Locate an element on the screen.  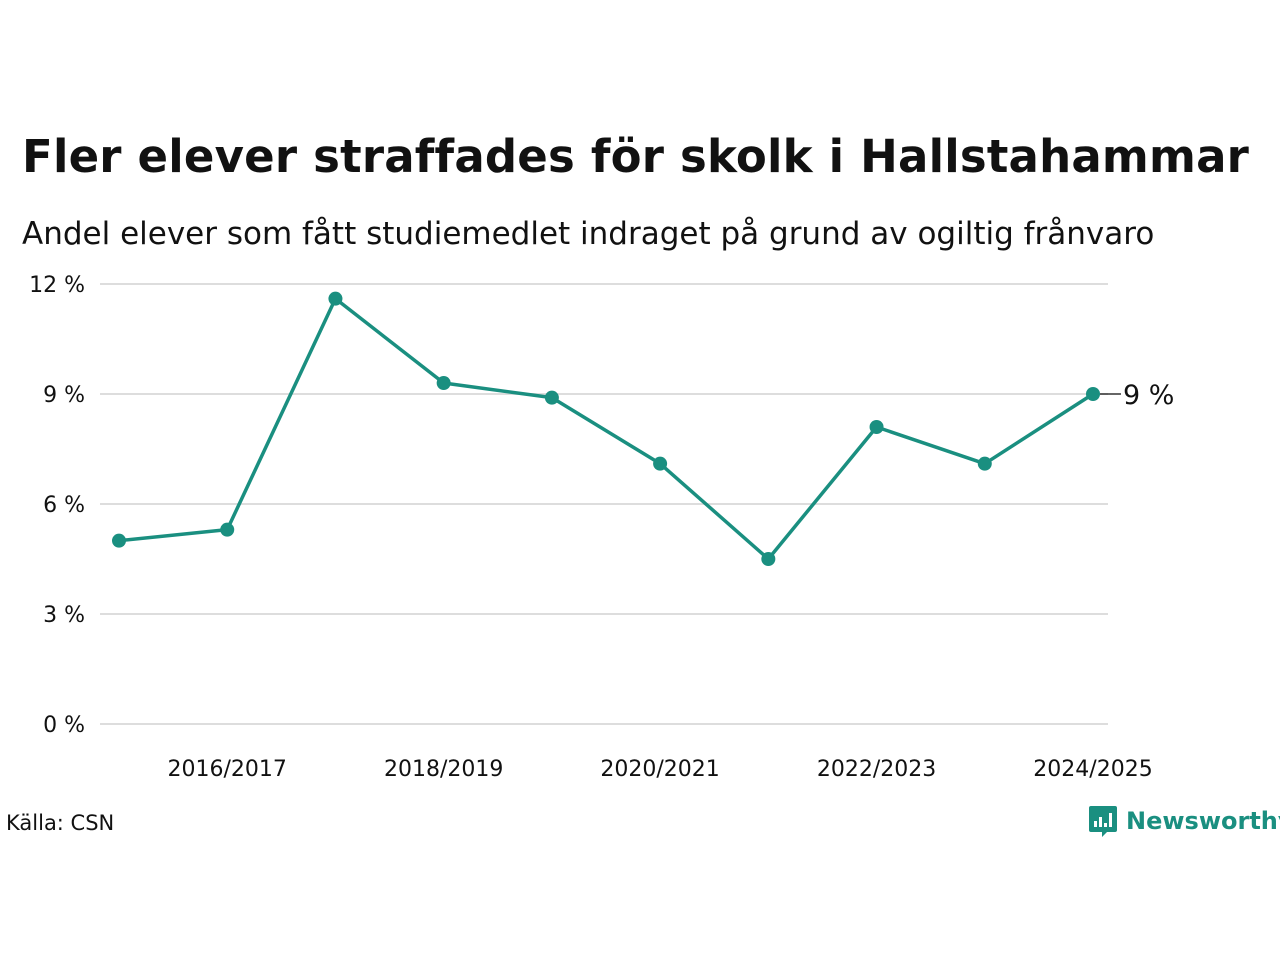
x-tick-label: 2016/2017 is located at coordinates (227, 769).